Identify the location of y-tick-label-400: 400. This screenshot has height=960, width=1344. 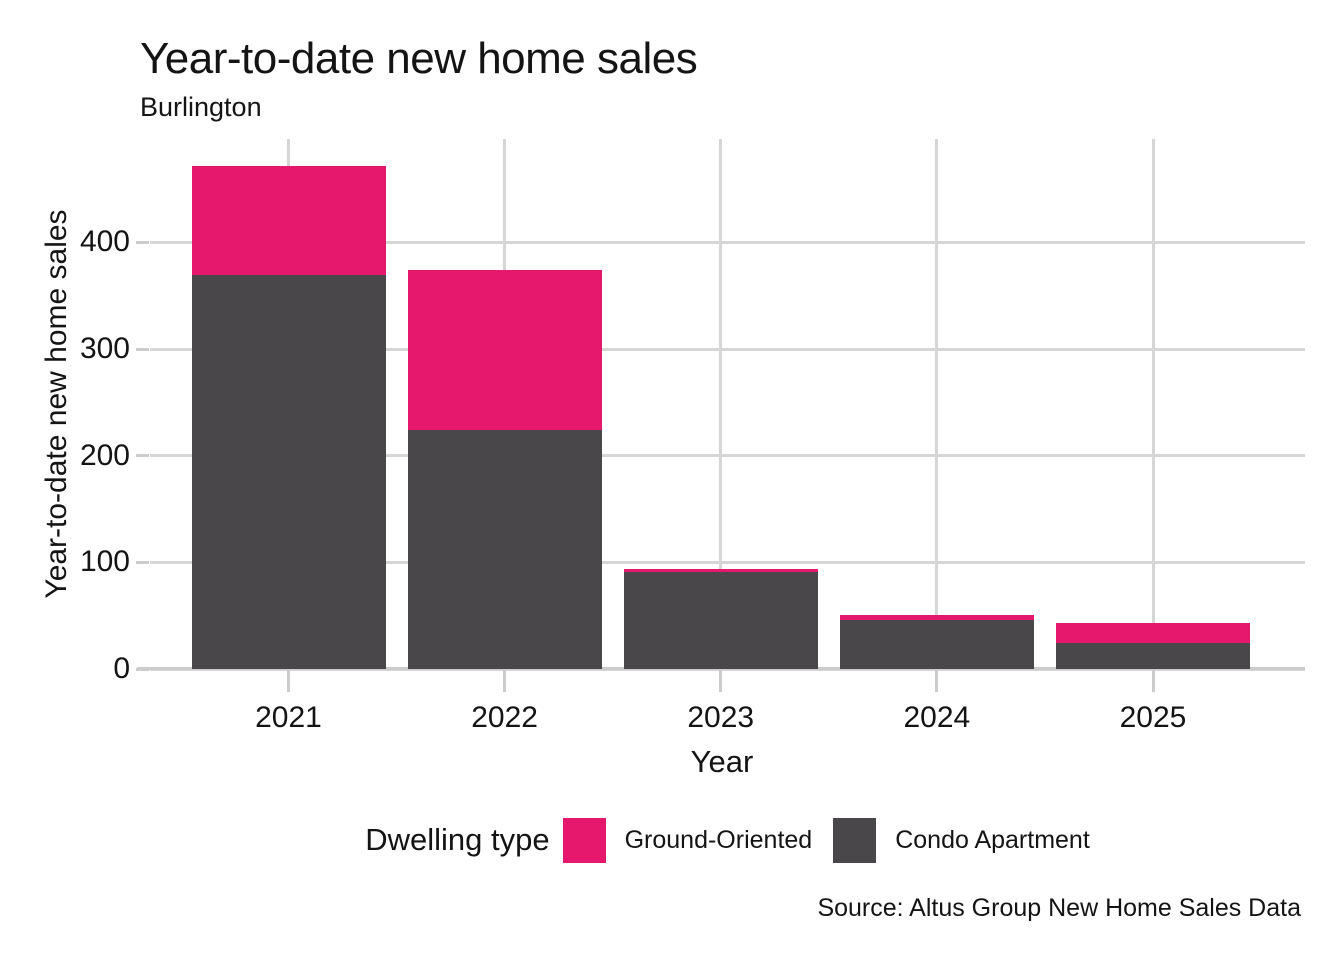
(104, 242).